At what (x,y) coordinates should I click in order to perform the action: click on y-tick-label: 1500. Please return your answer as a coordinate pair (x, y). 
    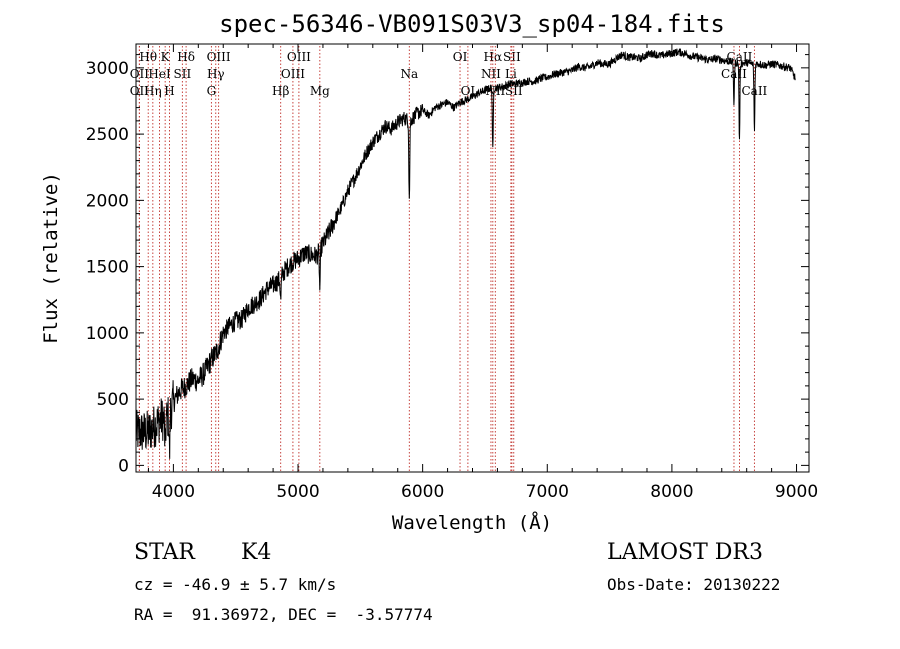
    Looking at the image, I should click on (107, 268).